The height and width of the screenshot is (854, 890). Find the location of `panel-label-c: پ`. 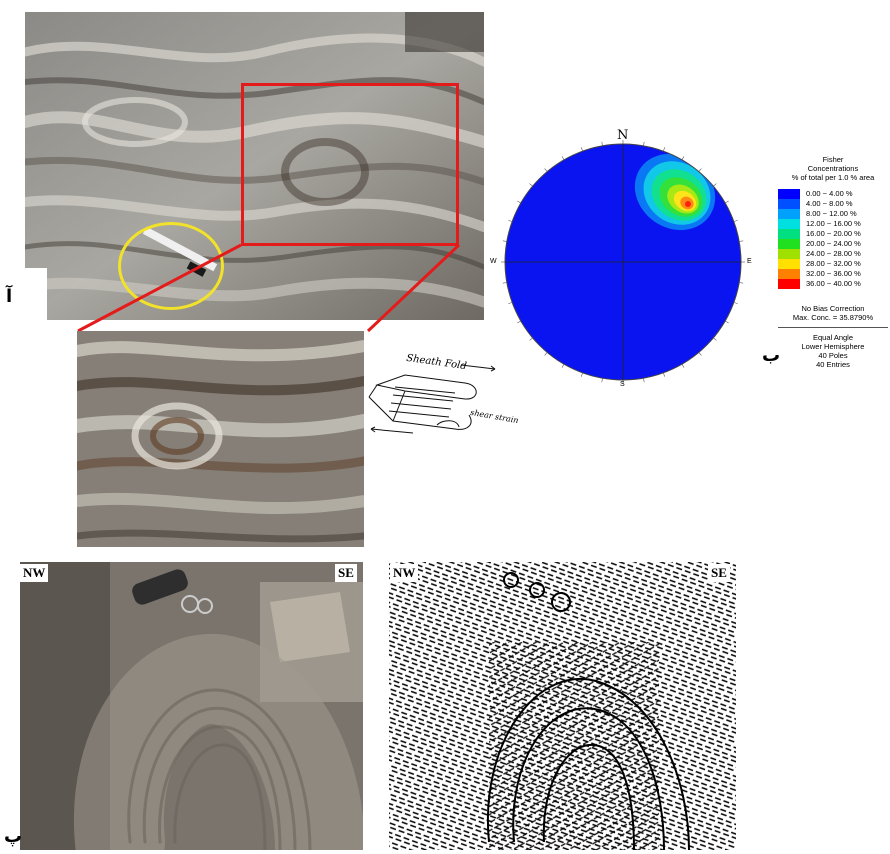

panel-label-c: پ is located at coordinates (13, 836).